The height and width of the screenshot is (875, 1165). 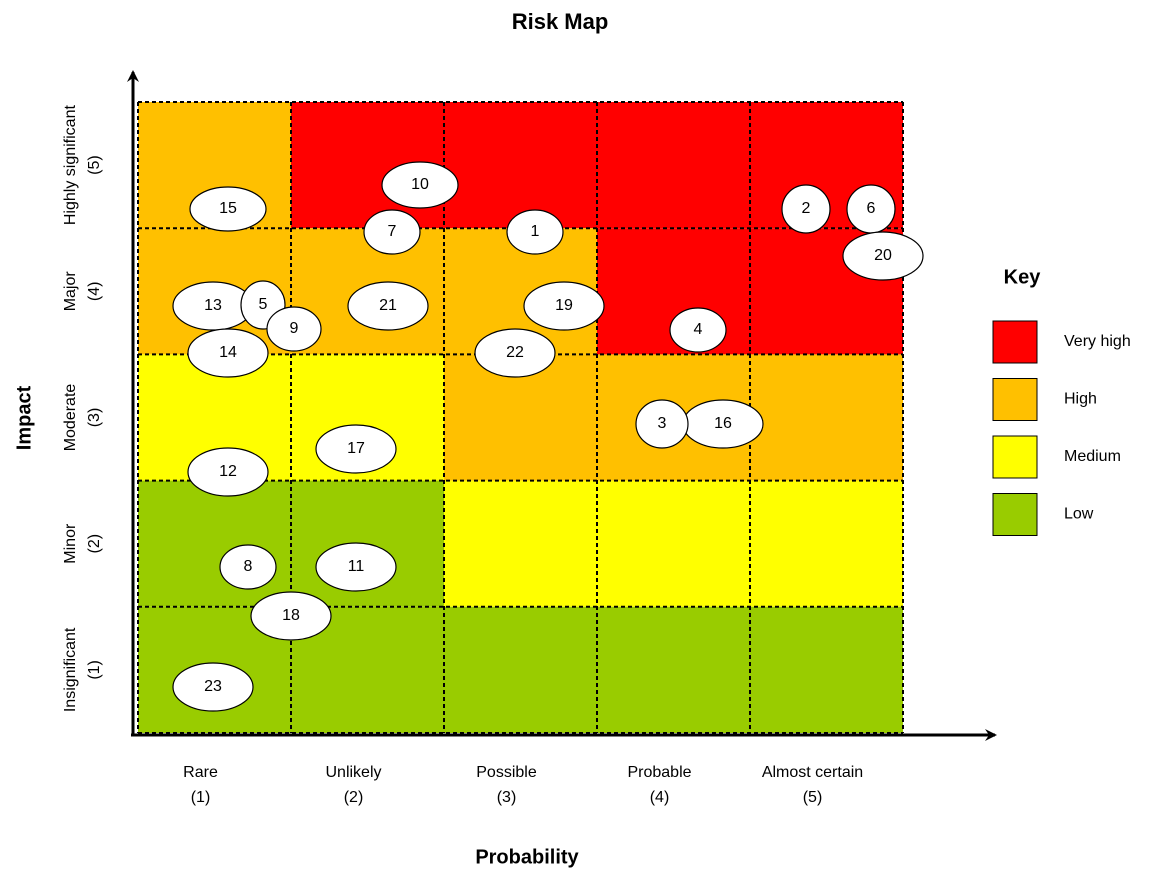 I want to click on risk-label: 13, so click(x=213, y=305).